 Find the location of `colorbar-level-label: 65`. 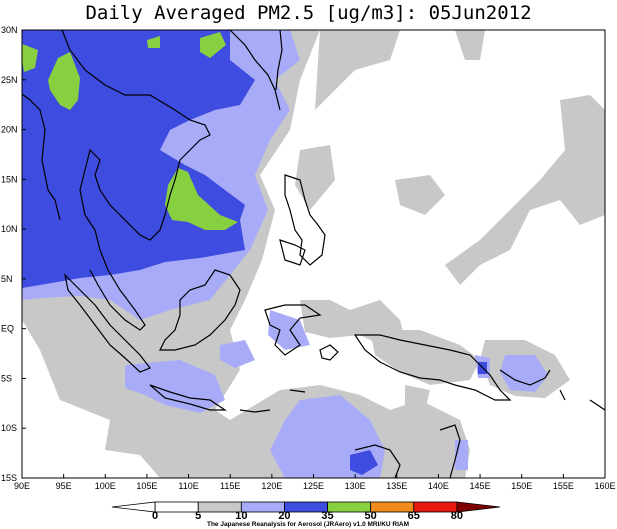

colorbar-level-label: 65 is located at coordinates (414, 516).